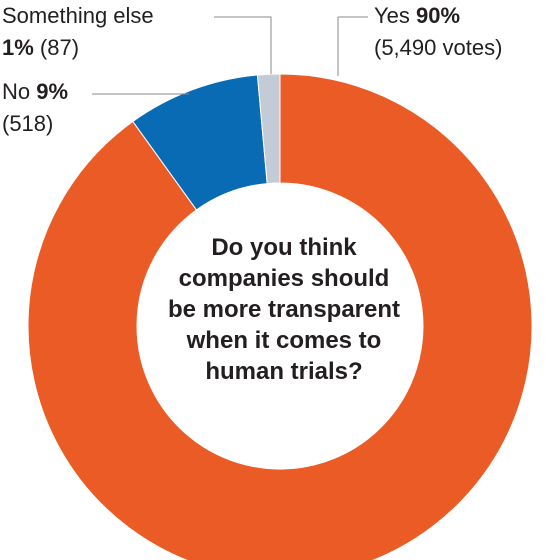 This screenshot has width=560, height=560. What do you see at coordinates (35, 92) in the screenshot?
I see `label-no: No 9%` at bounding box center [35, 92].